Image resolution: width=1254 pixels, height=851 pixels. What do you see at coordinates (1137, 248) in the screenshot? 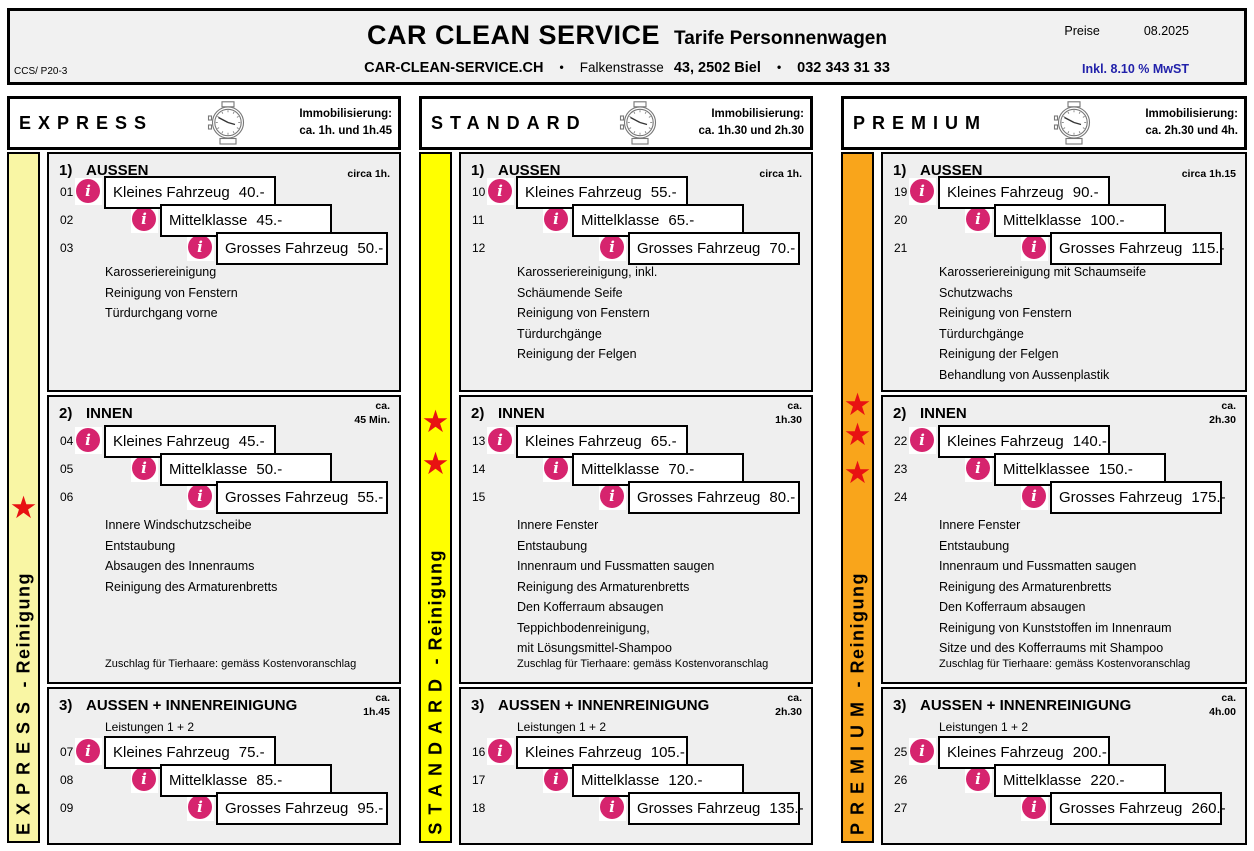
I see `price-box: Grosses Fahrzeug 115.-` at bounding box center [1137, 248].